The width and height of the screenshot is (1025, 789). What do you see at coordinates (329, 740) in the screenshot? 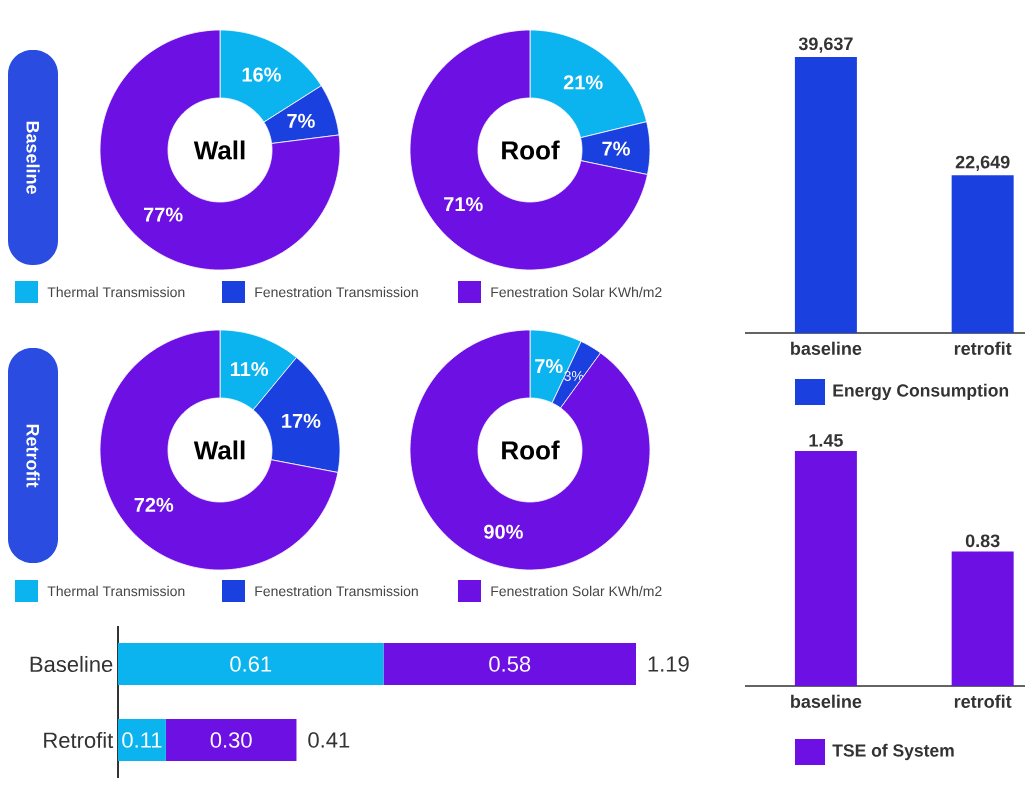
I see `total-label: 0.41` at bounding box center [329, 740].